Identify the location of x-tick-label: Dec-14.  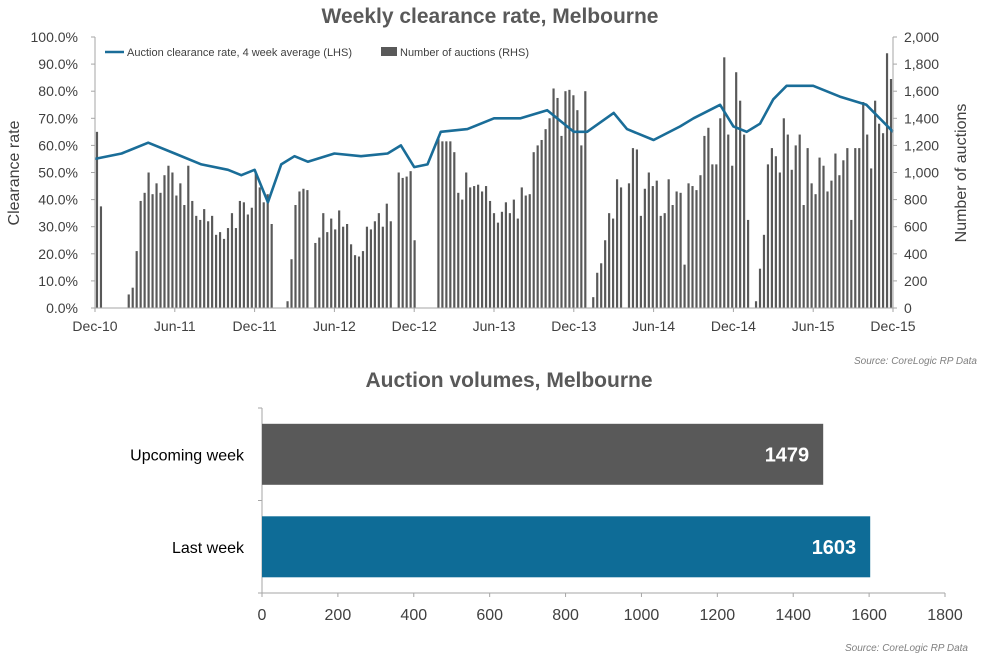
(733, 326).